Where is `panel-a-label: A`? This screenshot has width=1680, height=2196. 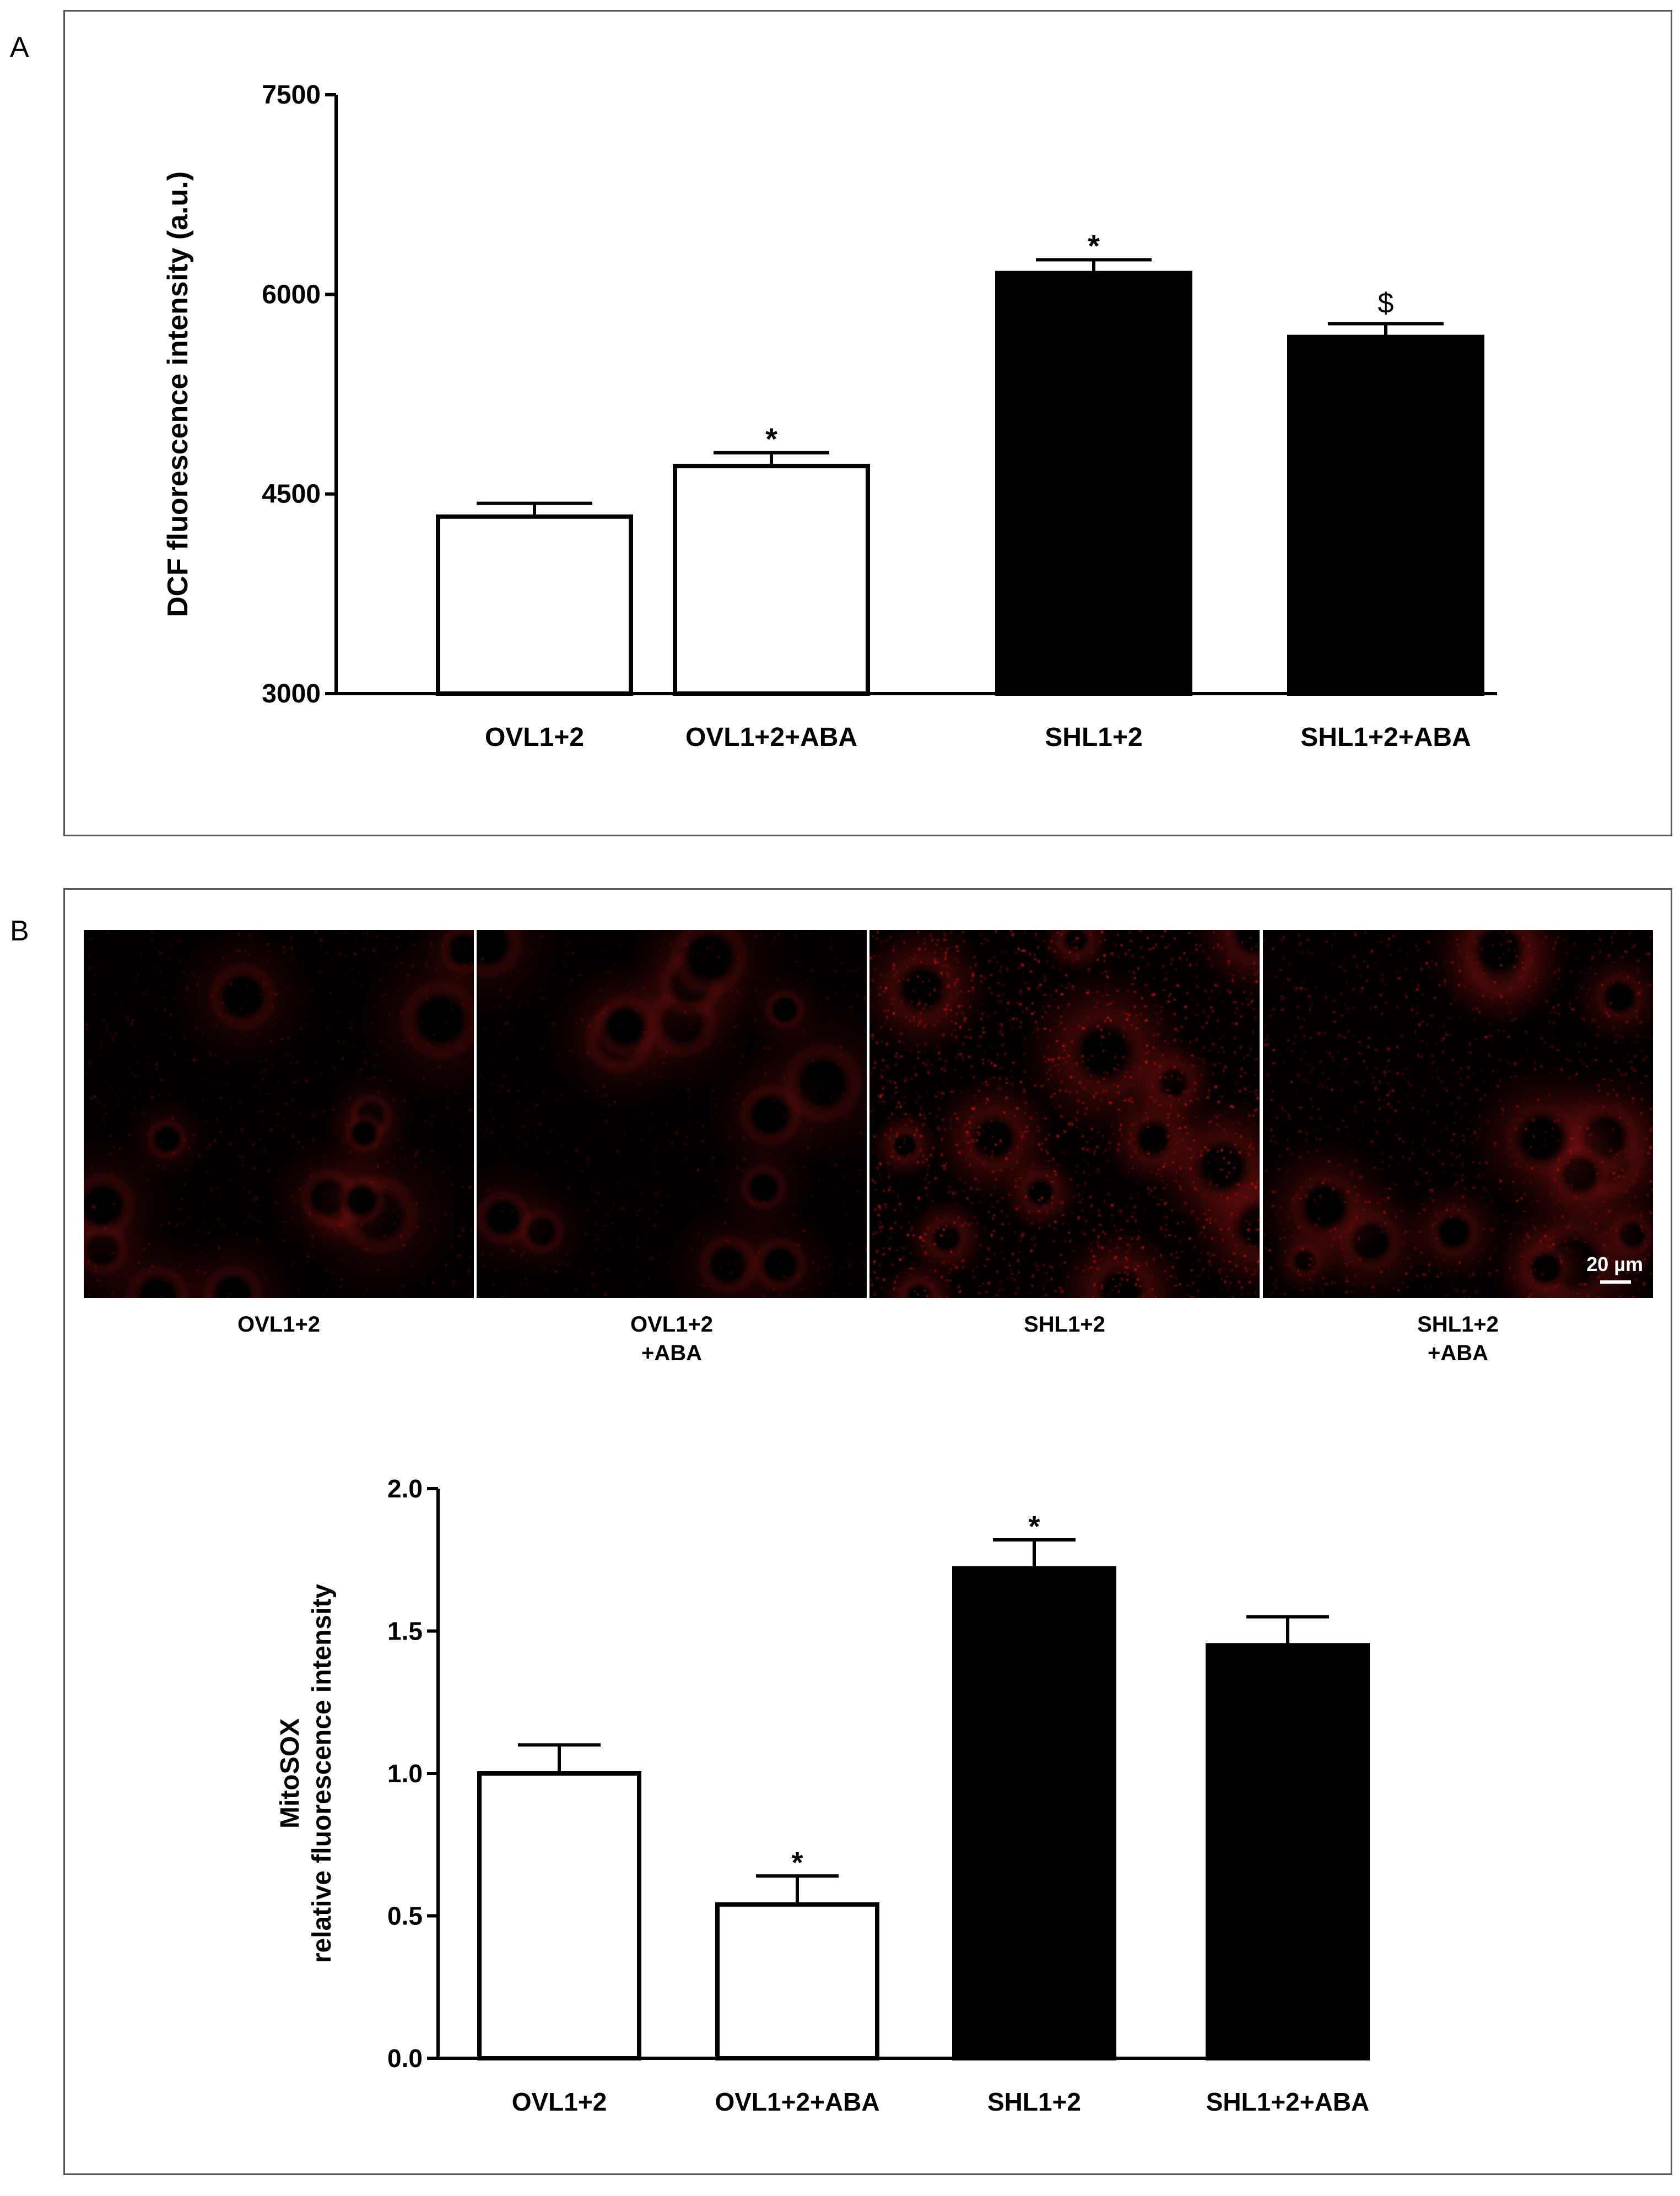 panel-a-label: A is located at coordinates (19, 47).